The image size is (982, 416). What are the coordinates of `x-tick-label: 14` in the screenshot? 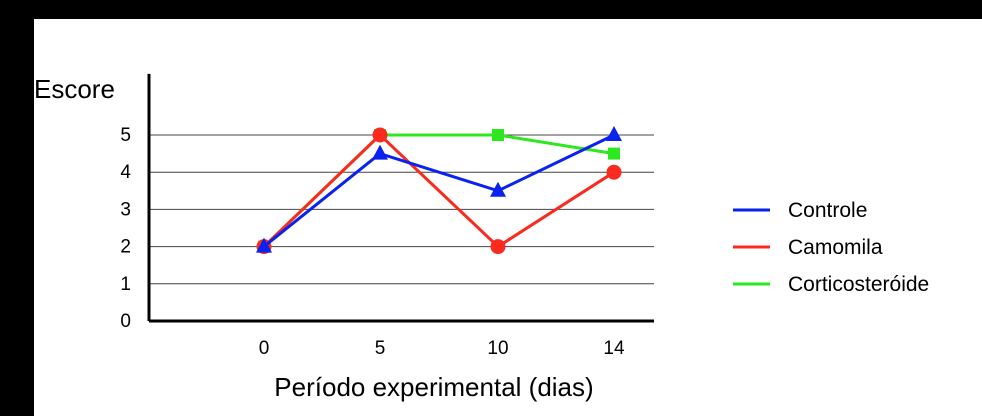 It's located at (614, 348).